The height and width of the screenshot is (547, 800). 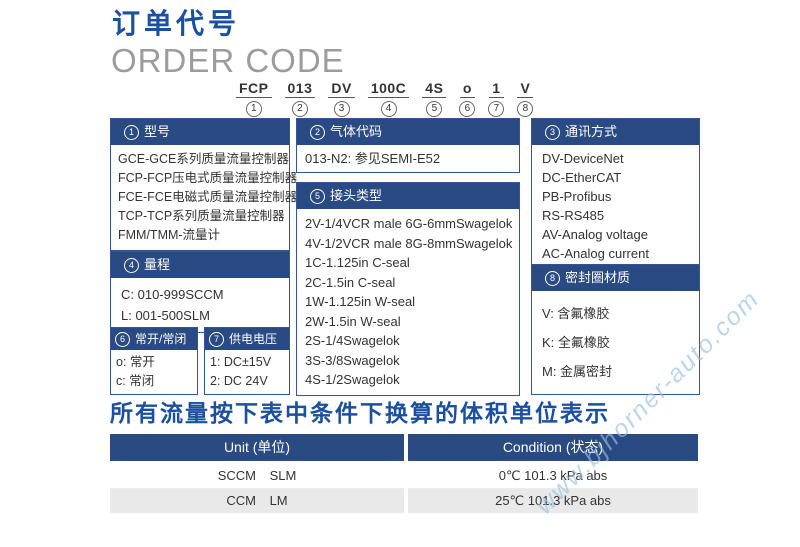 What do you see at coordinates (409, 223) in the screenshot?
I see `list-item: 2V-1/4VCR male 6G-6mmSwagelok` at bounding box center [409, 223].